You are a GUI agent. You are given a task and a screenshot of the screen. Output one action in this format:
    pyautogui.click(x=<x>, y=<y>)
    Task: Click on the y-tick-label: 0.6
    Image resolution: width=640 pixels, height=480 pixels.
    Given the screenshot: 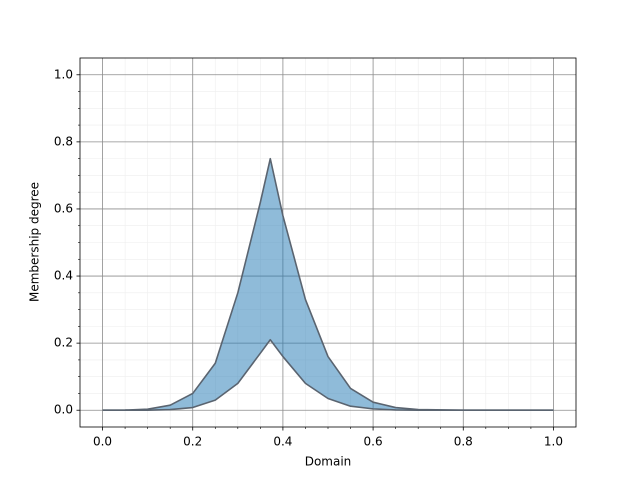 What is the action you would take?
    pyautogui.click(x=63, y=208)
    